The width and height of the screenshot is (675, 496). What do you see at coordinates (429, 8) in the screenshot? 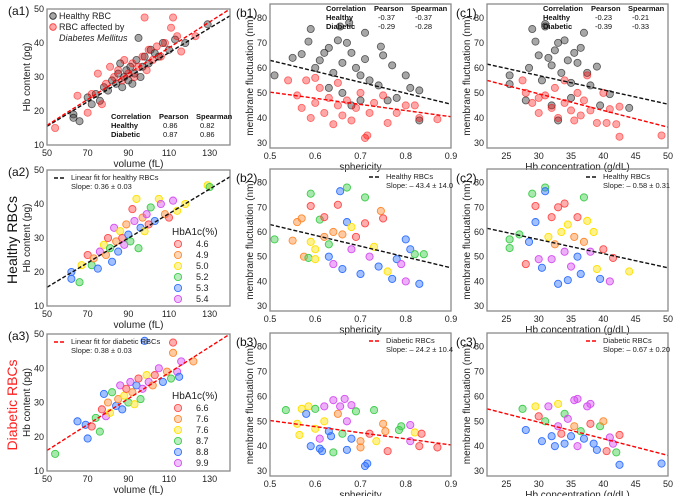
I see `corr-table-header: Spearman` at bounding box center [429, 8].